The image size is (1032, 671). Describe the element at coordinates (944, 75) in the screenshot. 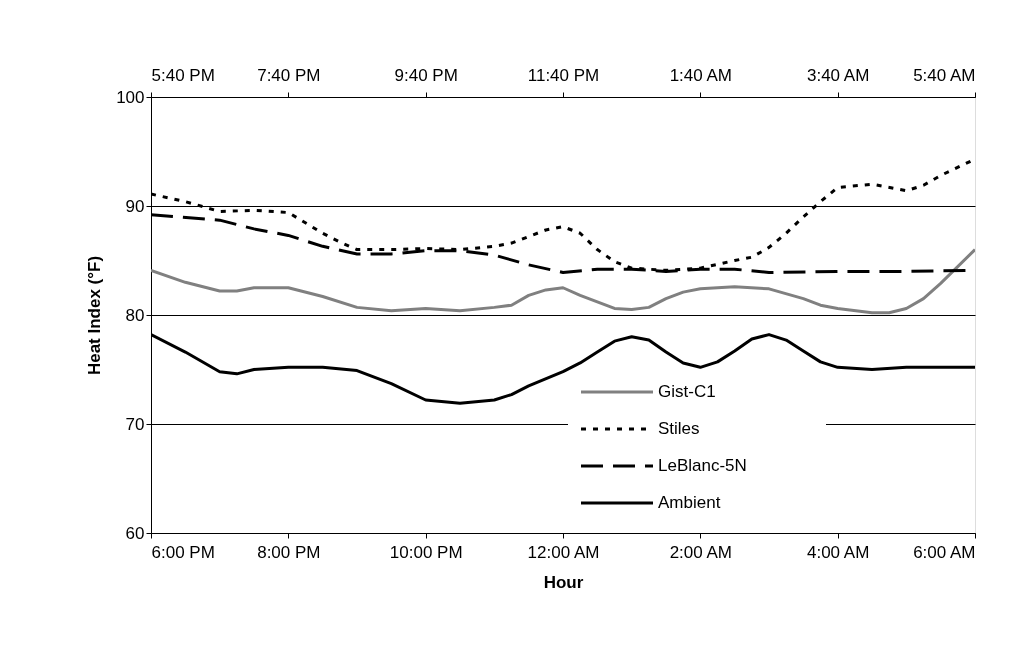

I see `x2-tick-label: 5:40 AM` at that location.